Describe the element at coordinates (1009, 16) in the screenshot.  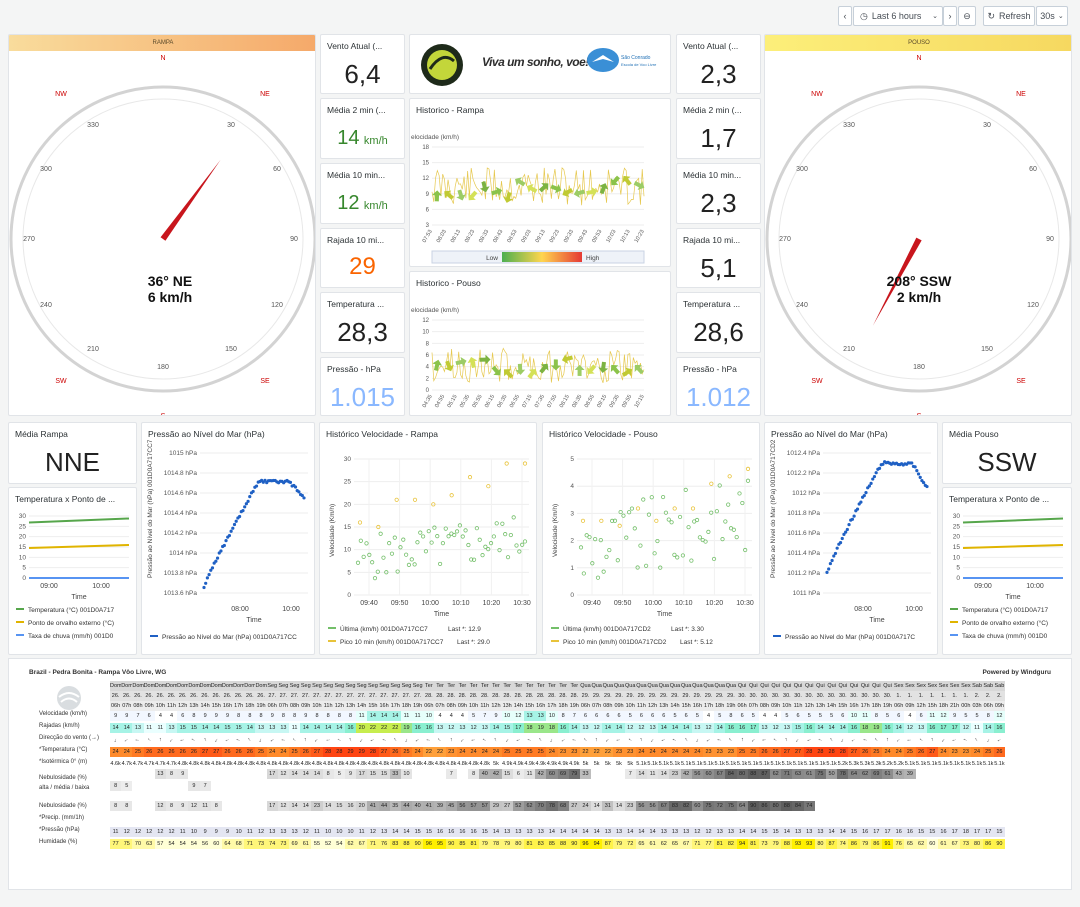
I see `refresh-button: ↻ Refresh` at that location.